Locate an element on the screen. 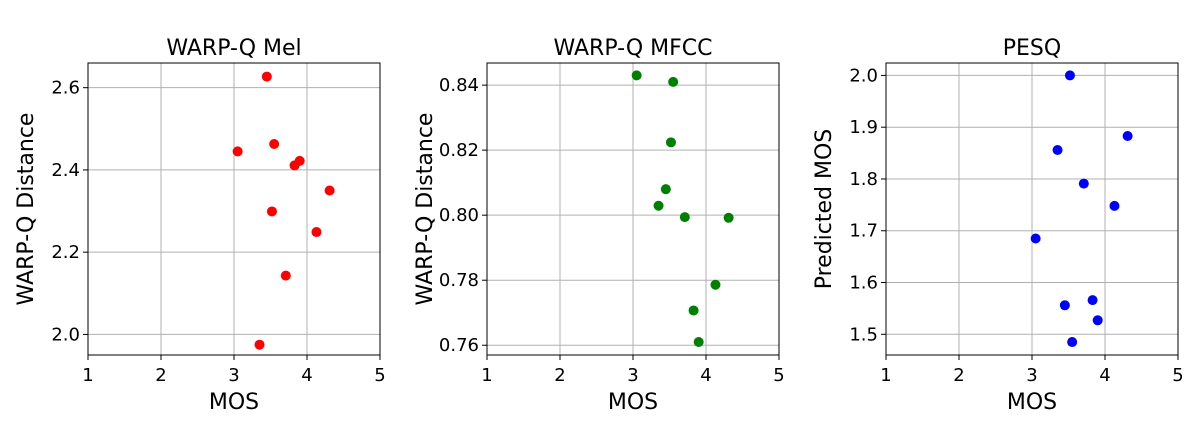  y-tick-label: 1.7 is located at coordinates (863, 231).